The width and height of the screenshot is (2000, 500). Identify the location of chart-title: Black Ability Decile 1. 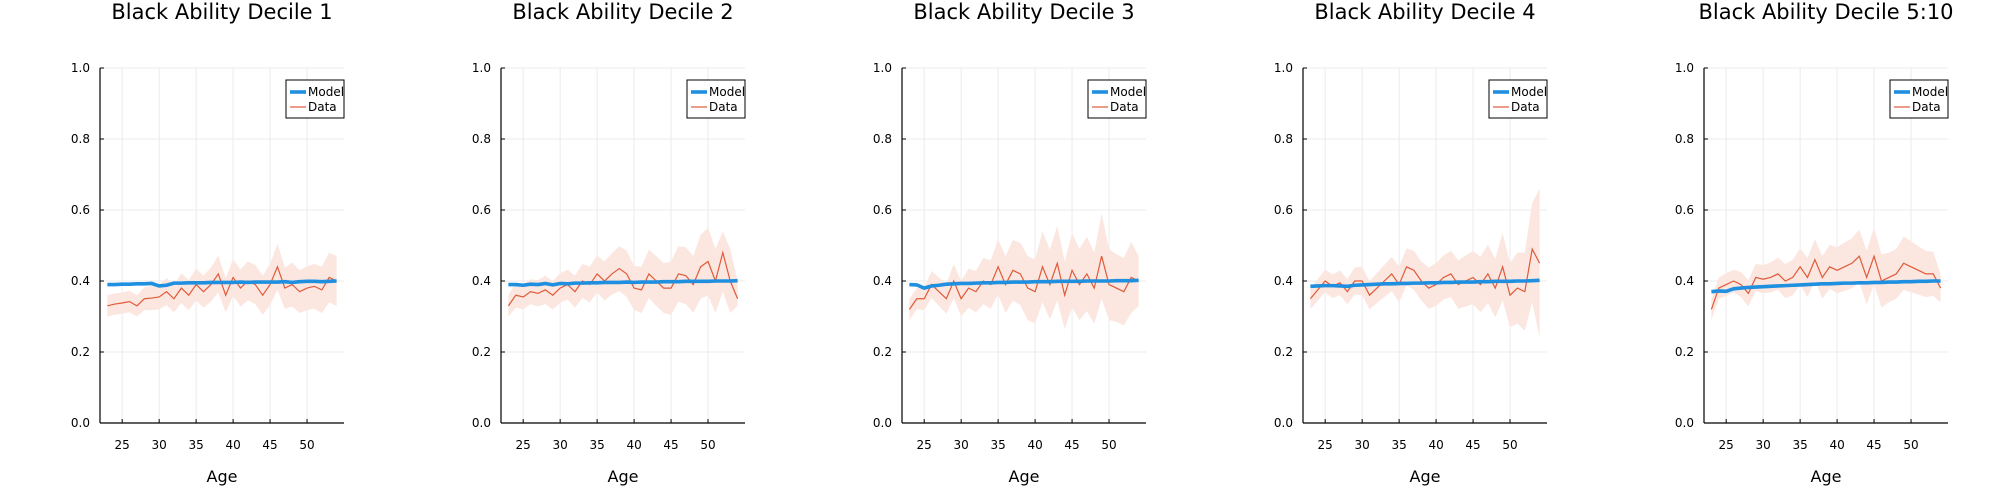
(221, 12).